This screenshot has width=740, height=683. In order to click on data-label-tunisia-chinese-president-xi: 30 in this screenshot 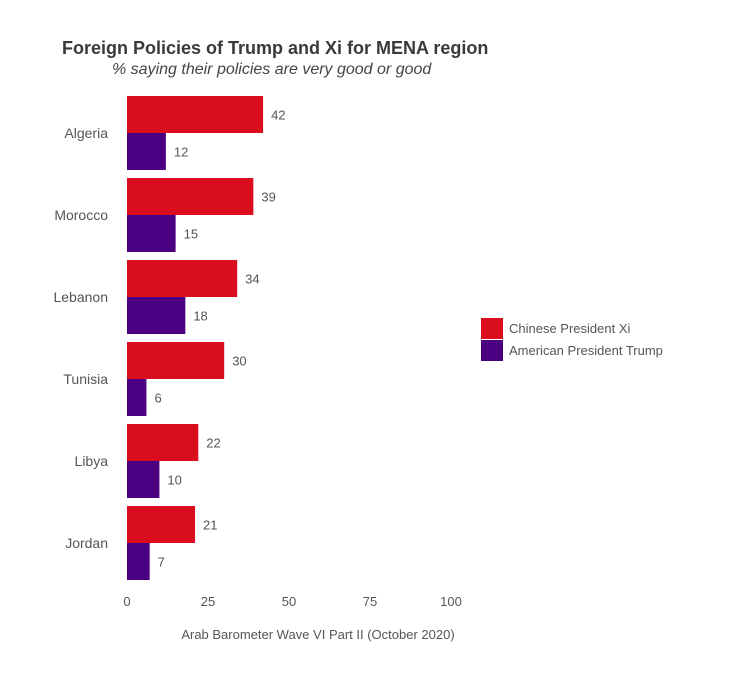, I will do `click(239, 361)`.